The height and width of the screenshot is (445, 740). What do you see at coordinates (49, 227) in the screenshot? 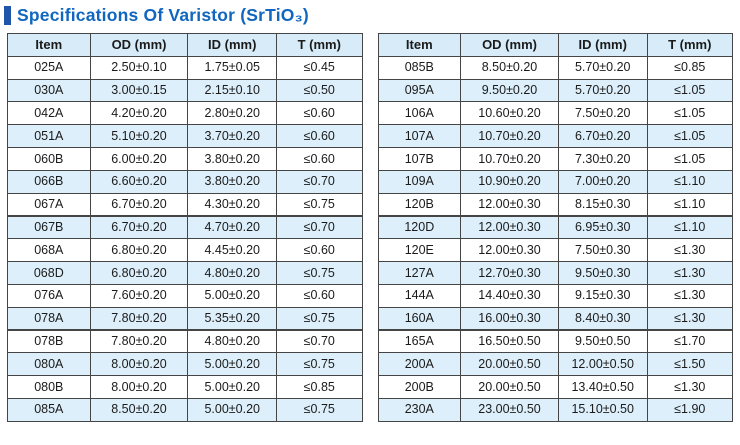
I see `item-cell: 067B` at bounding box center [49, 227].